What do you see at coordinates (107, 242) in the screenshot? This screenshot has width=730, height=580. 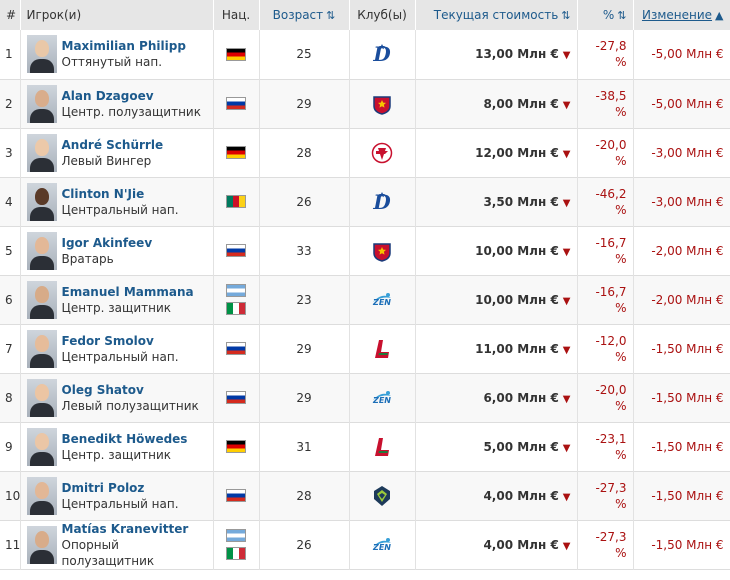 I see `player-name-link: Igor Akinfeev` at bounding box center [107, 242].